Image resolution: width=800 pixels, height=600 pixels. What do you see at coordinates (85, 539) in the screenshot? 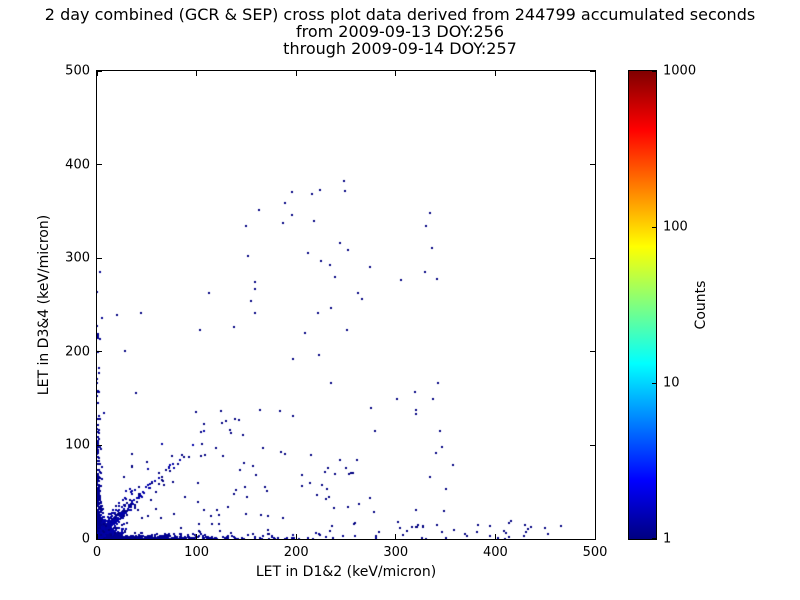
I see `y-tick-label: 0` at bounding box center [85, 539].